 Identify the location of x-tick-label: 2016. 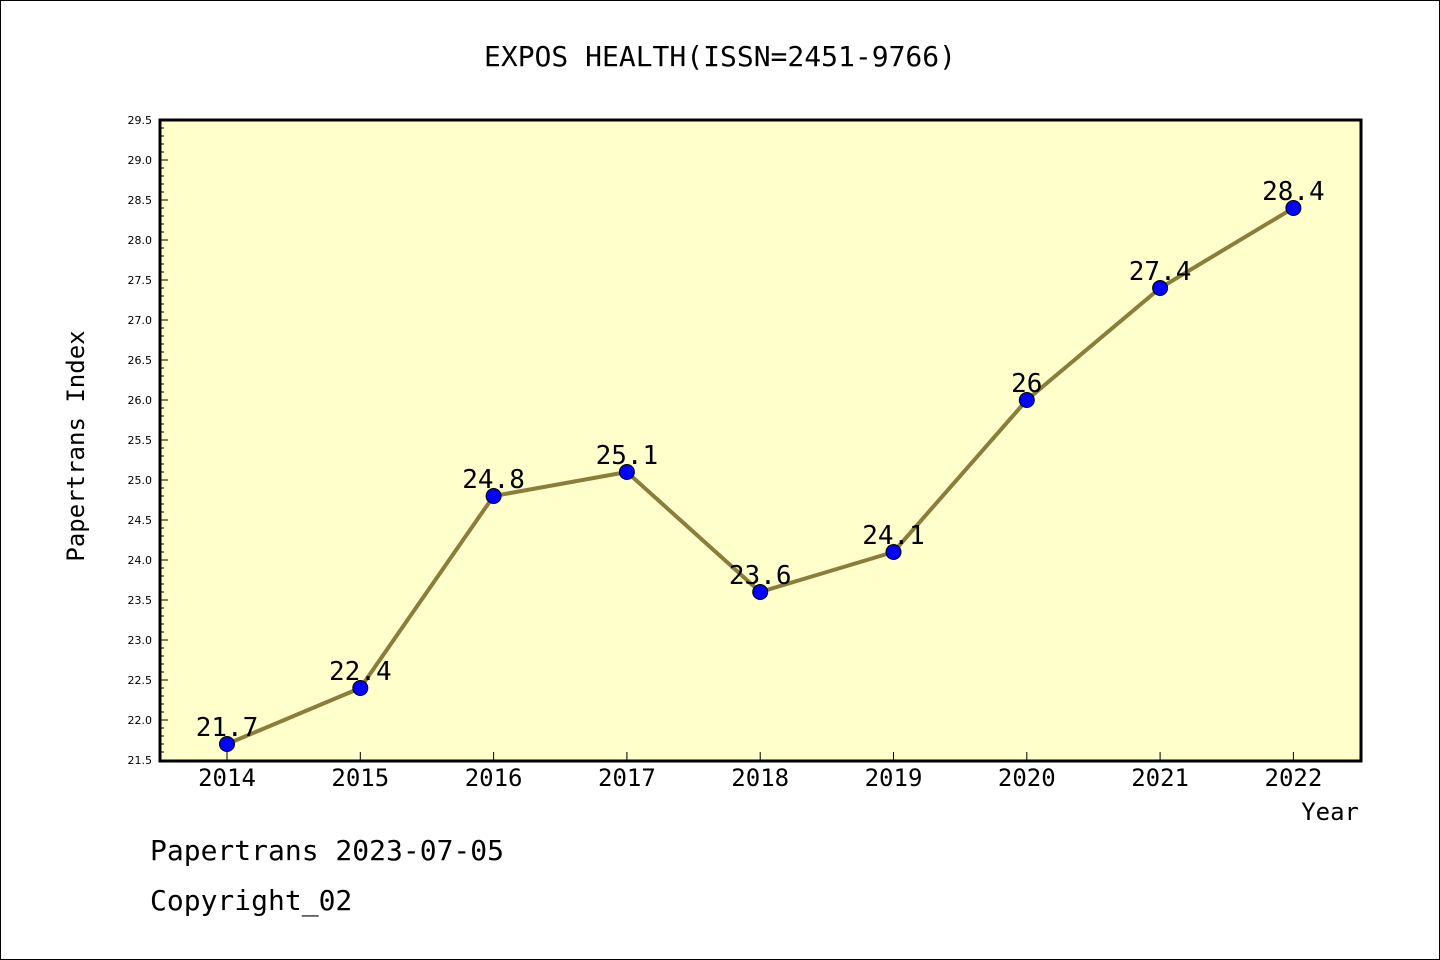
(494, 778).